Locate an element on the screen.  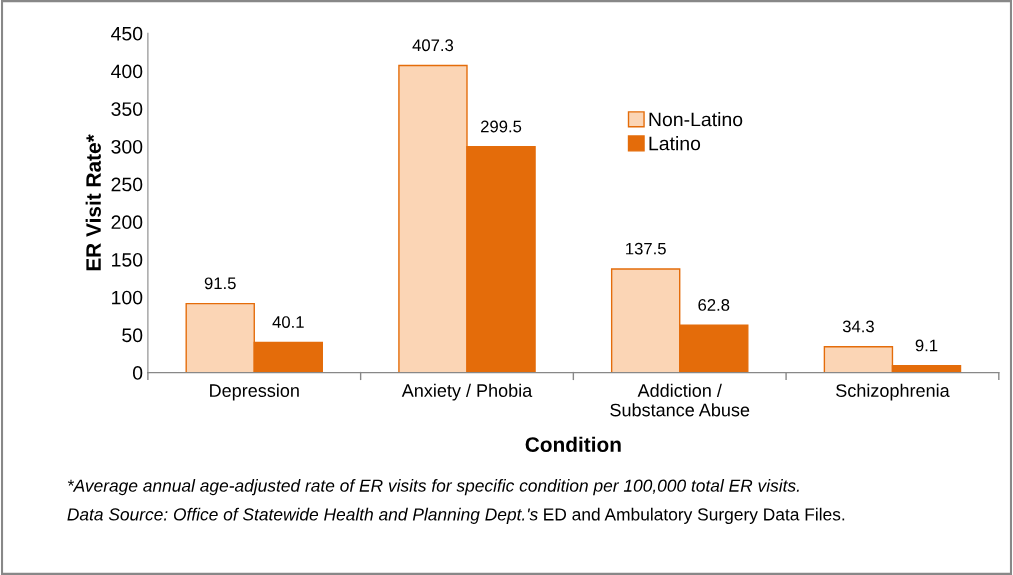
y-tick-label: 100 is located at coordinates (127, 297).